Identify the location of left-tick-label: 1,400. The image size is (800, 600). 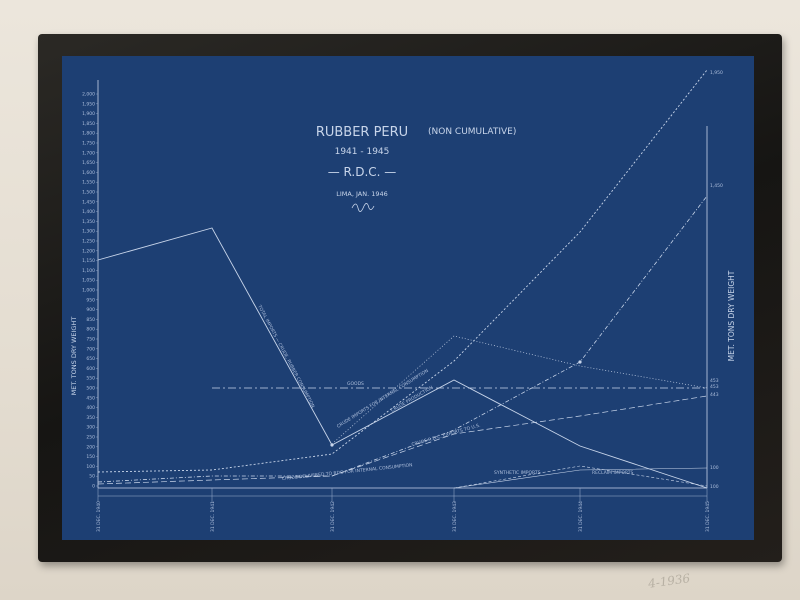
(88, 212).